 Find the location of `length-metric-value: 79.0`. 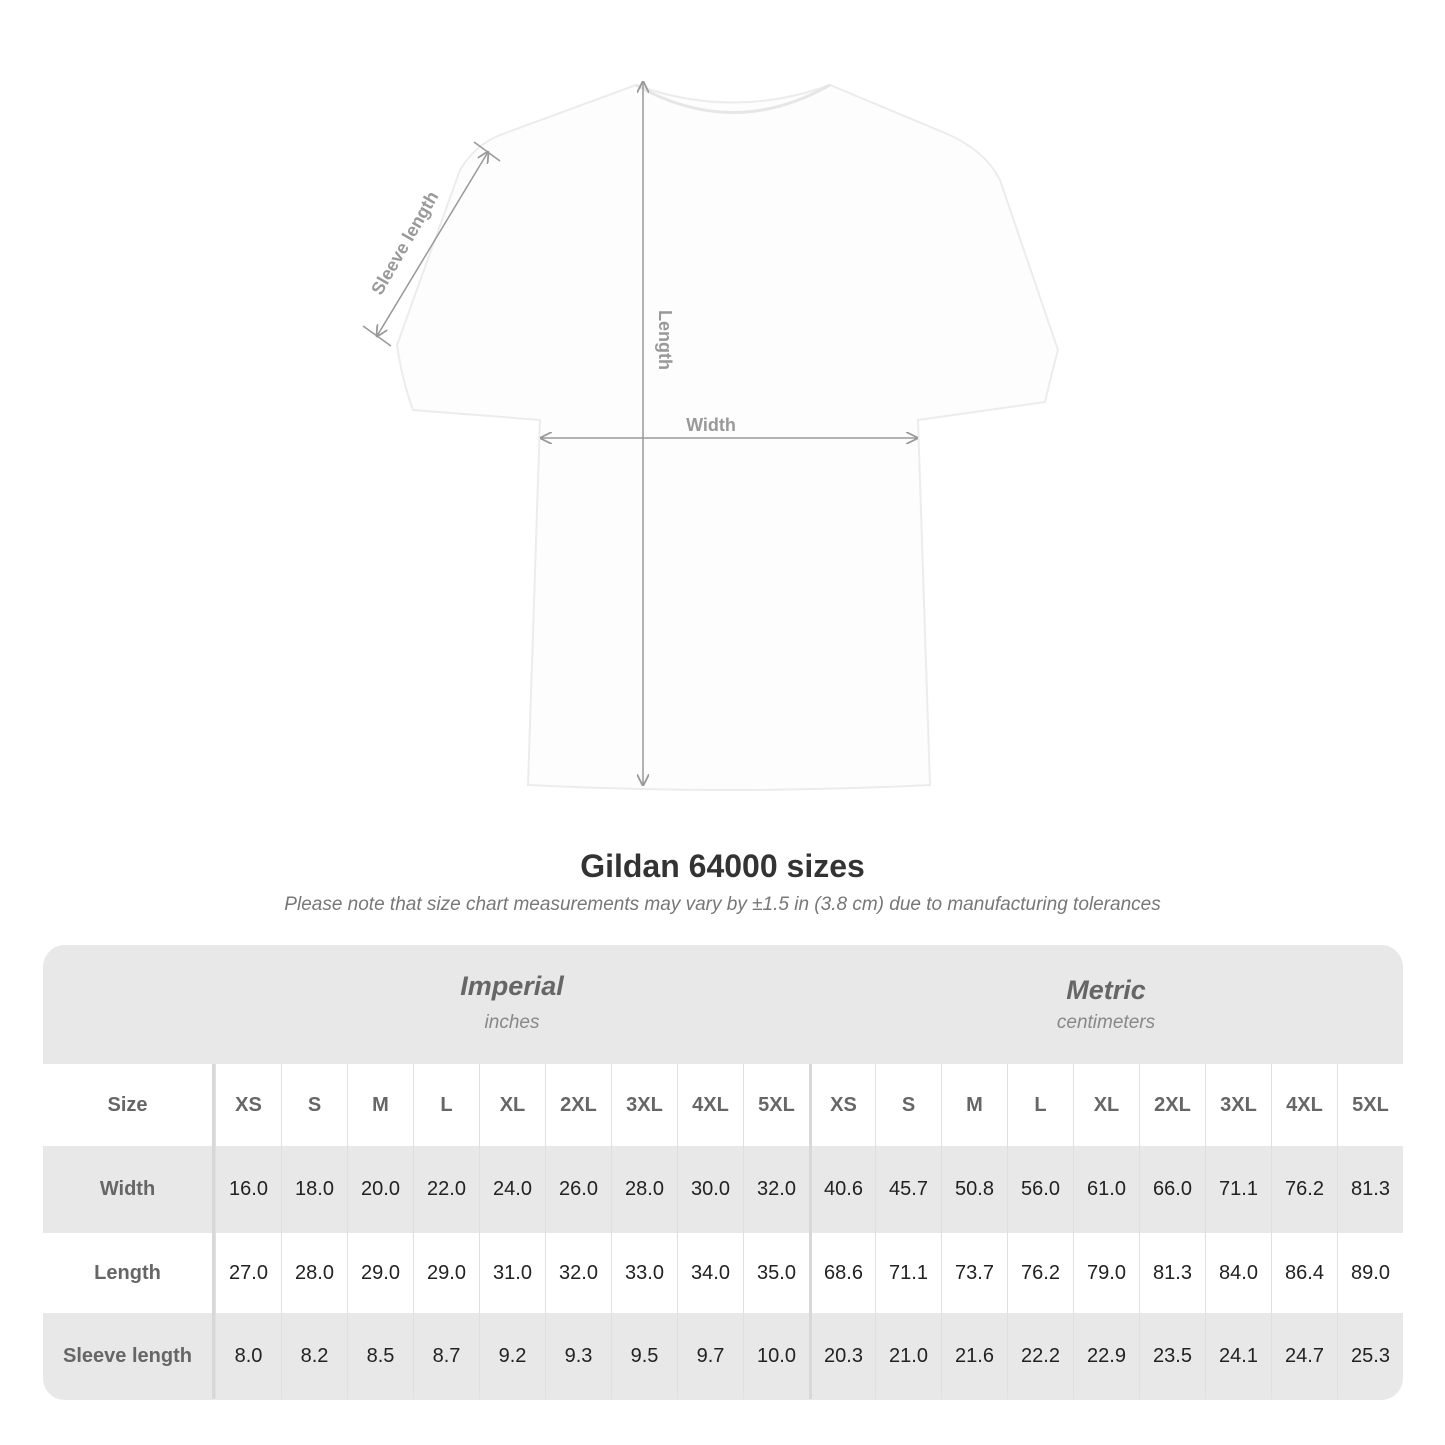

length-metric-value: 79.0 is located at coordinates (1106, 1273).